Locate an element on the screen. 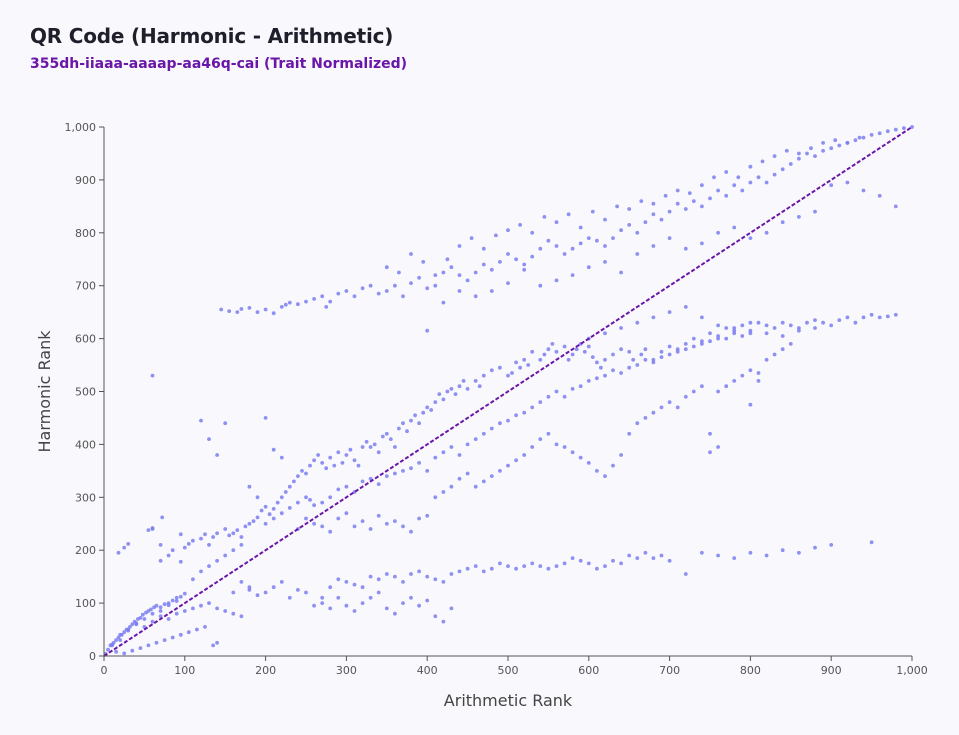 This screenshot has height=735, width=959. x-tick-label: 900 is located at coordinates (831, 670).